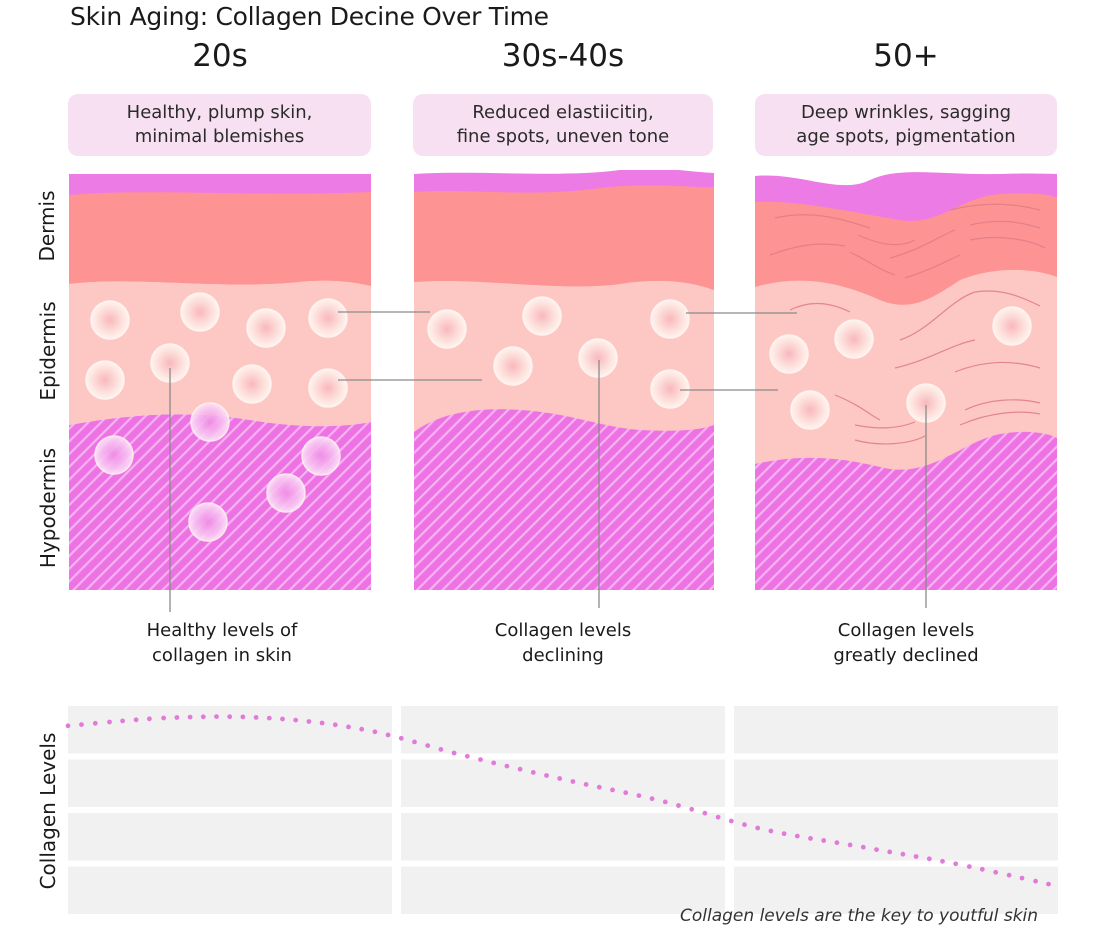 The height and width of the screenshot is (928, 1120). I want to click on skin-panel-20s, so click(220, 382).